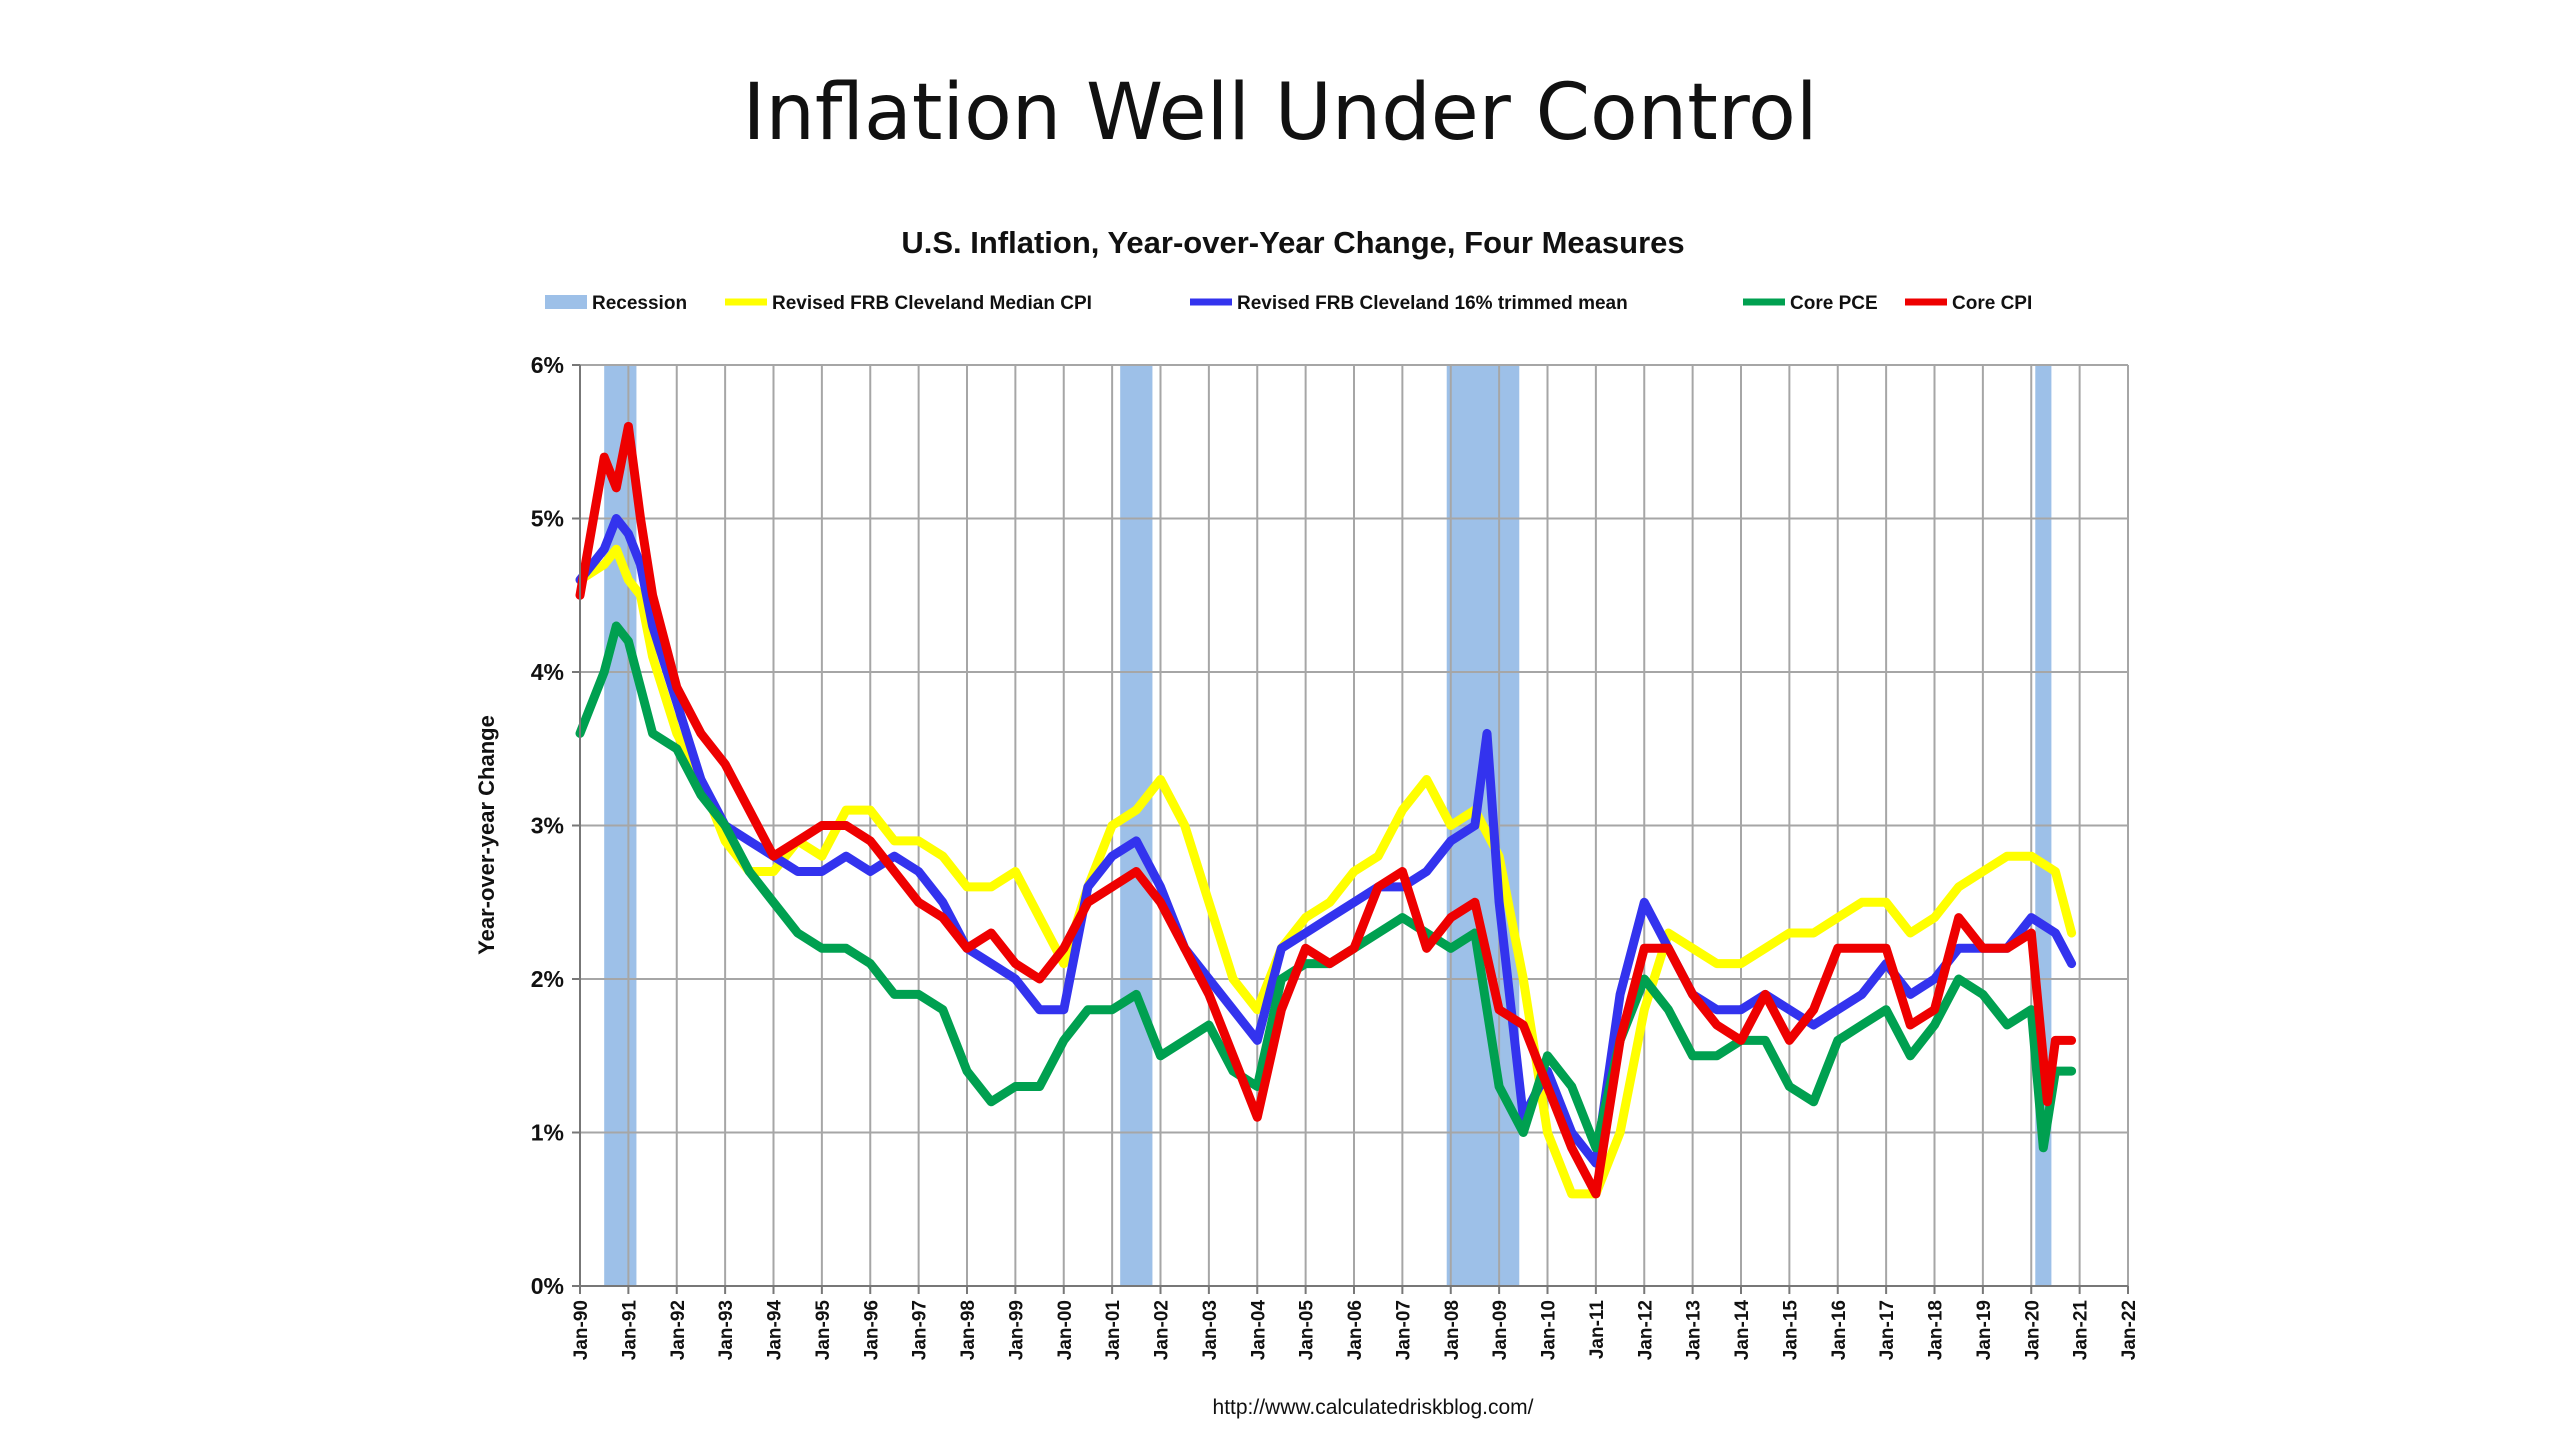 This screenshot has width=2560, height=1440. What do you see at coordinates (678, 1330) in the screenshot?
I see `x-tick-label: Jan-92` at bounding box center [678, 1330].